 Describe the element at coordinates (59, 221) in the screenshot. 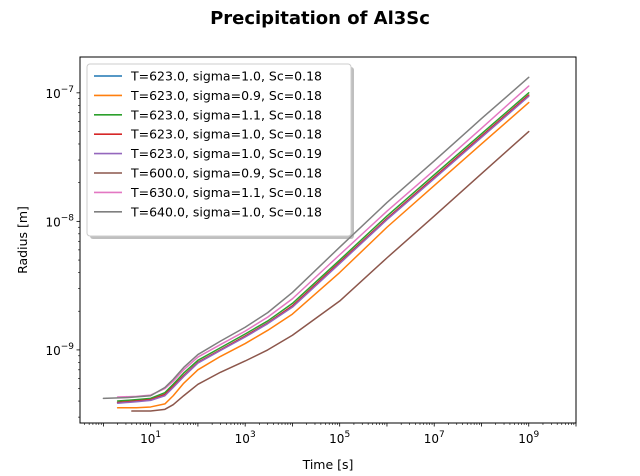

I see `y-tick-label: 10⁻⁸` at that location.